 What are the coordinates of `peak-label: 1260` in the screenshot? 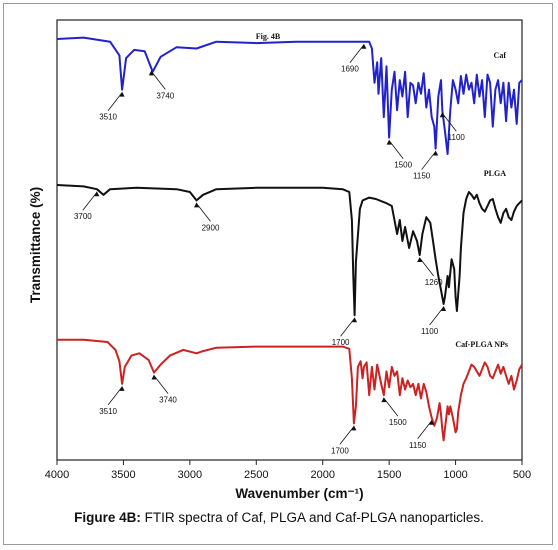 It's located at (434, 282).